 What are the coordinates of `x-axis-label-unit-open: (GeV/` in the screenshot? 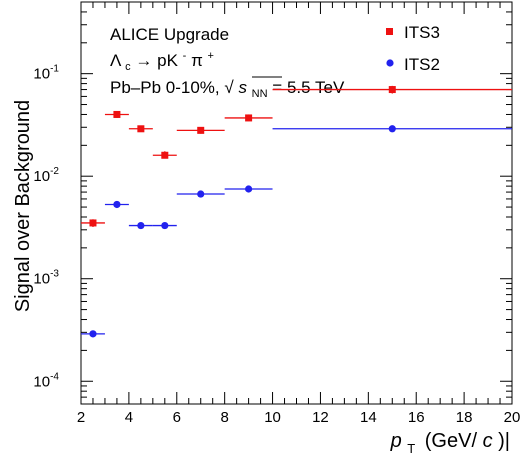 It's located at (451, 441).